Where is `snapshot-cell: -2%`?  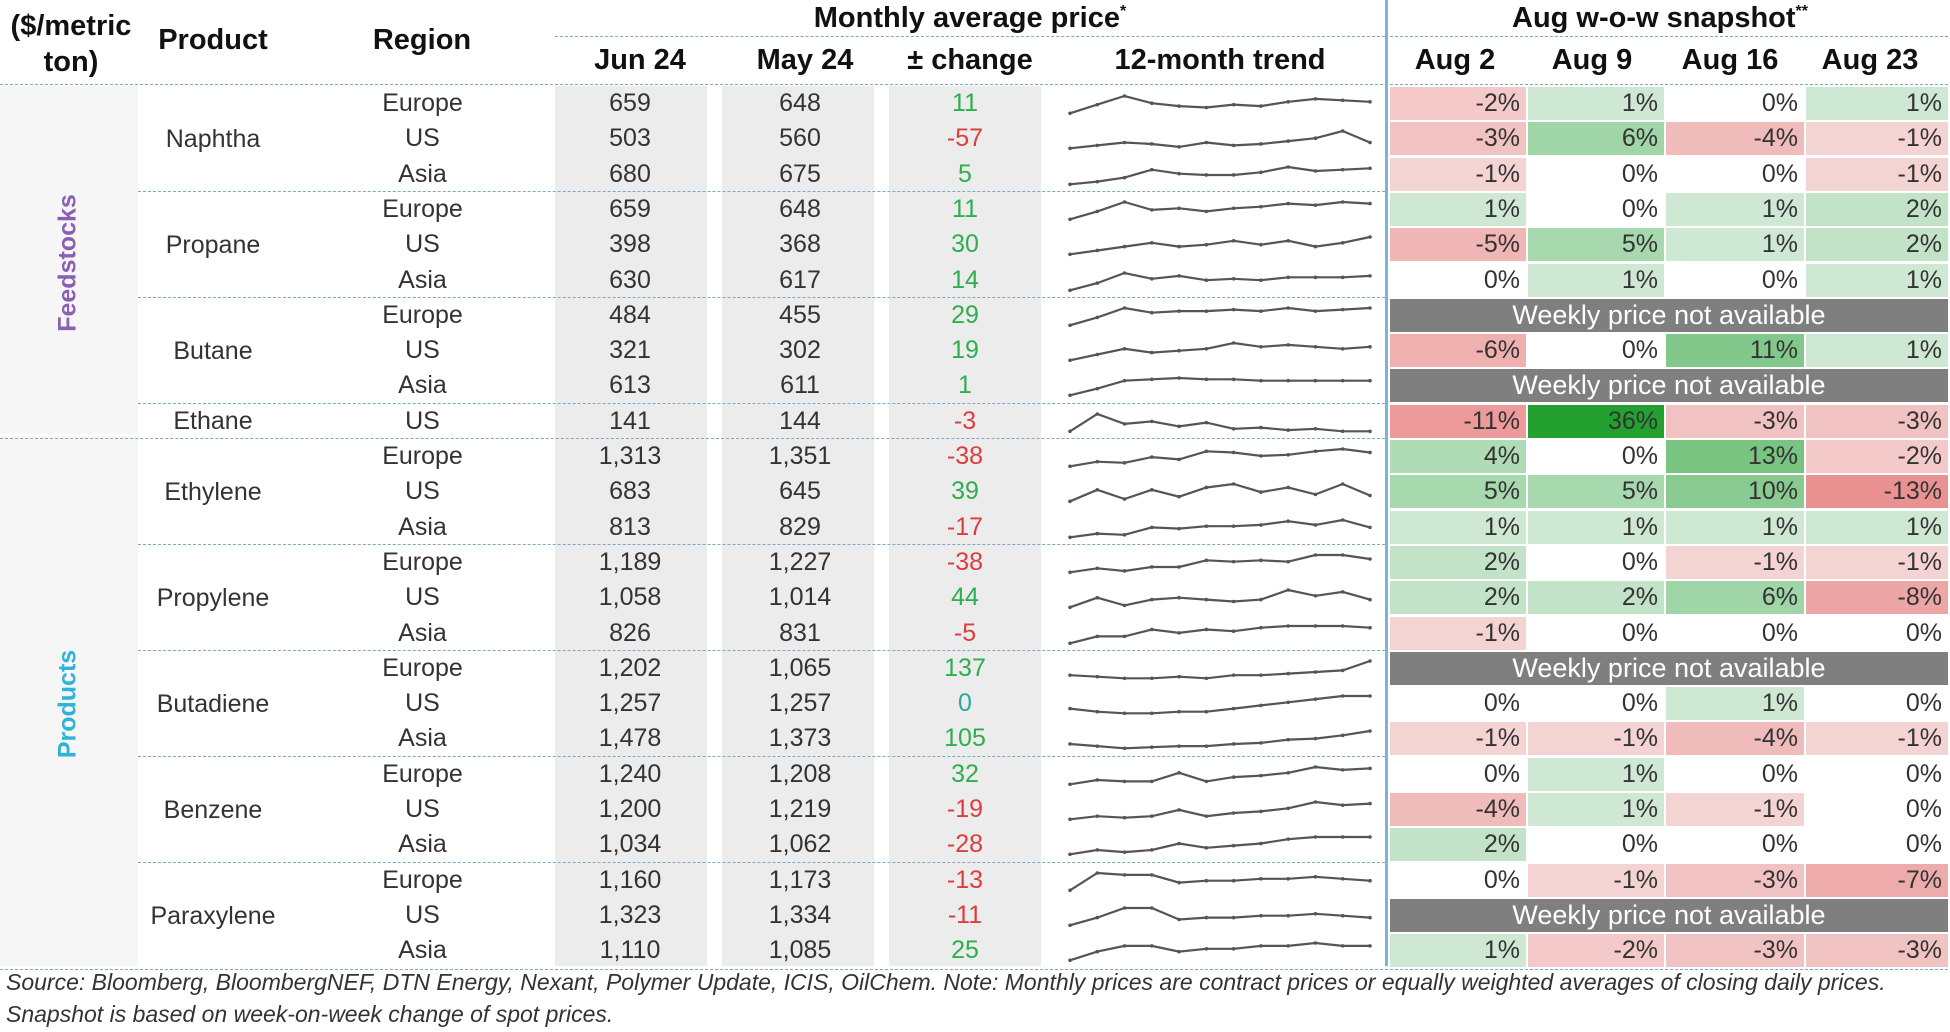 snapshot-cell: -2% is located at coordinates (1877, 456).